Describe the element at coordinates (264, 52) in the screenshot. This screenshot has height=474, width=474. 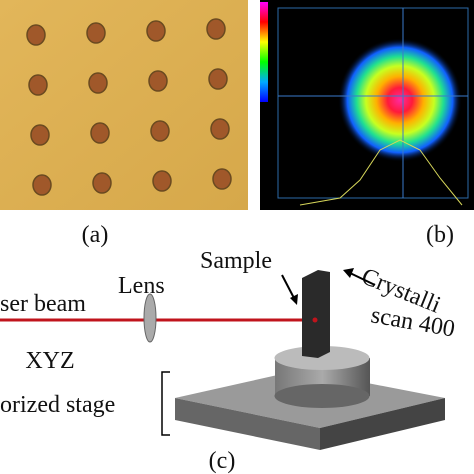
I see `colorbar` at that location.